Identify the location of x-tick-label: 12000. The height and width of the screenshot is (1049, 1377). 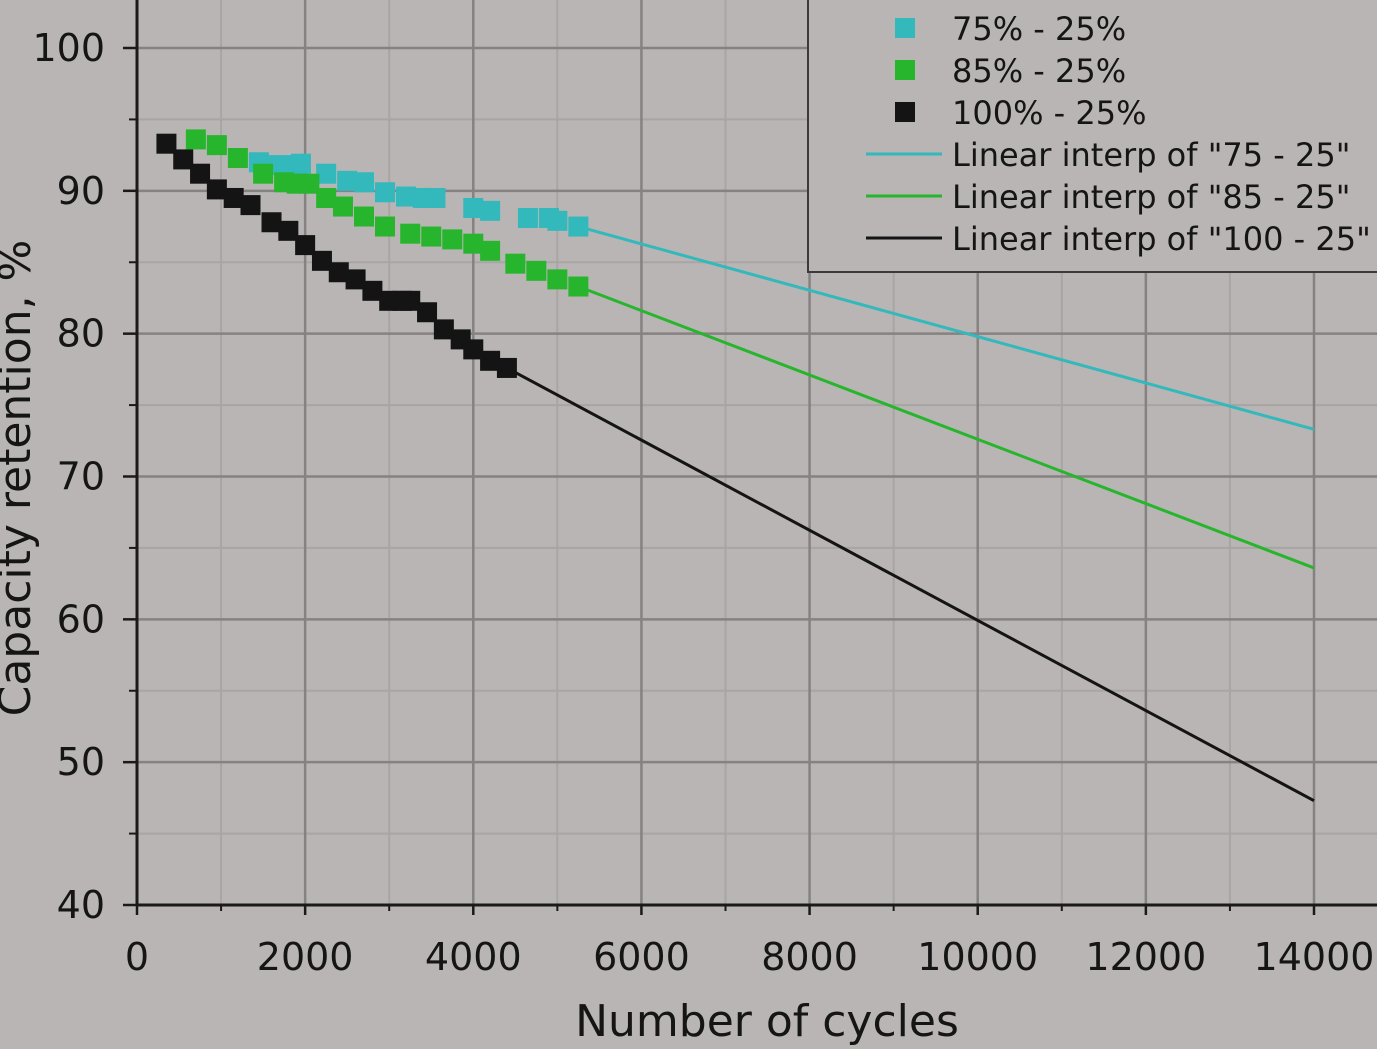
(1145, 957).